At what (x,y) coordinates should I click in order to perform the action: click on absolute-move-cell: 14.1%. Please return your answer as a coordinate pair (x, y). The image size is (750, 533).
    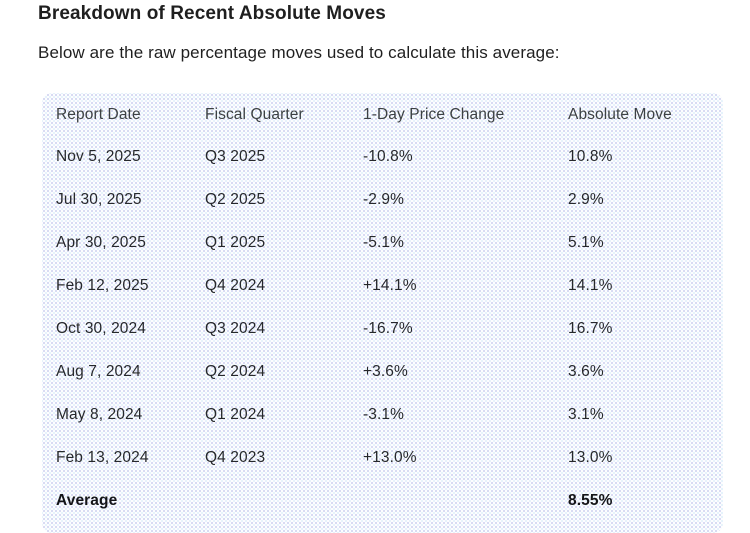
    Looking at the image, I should click on (590, 285).